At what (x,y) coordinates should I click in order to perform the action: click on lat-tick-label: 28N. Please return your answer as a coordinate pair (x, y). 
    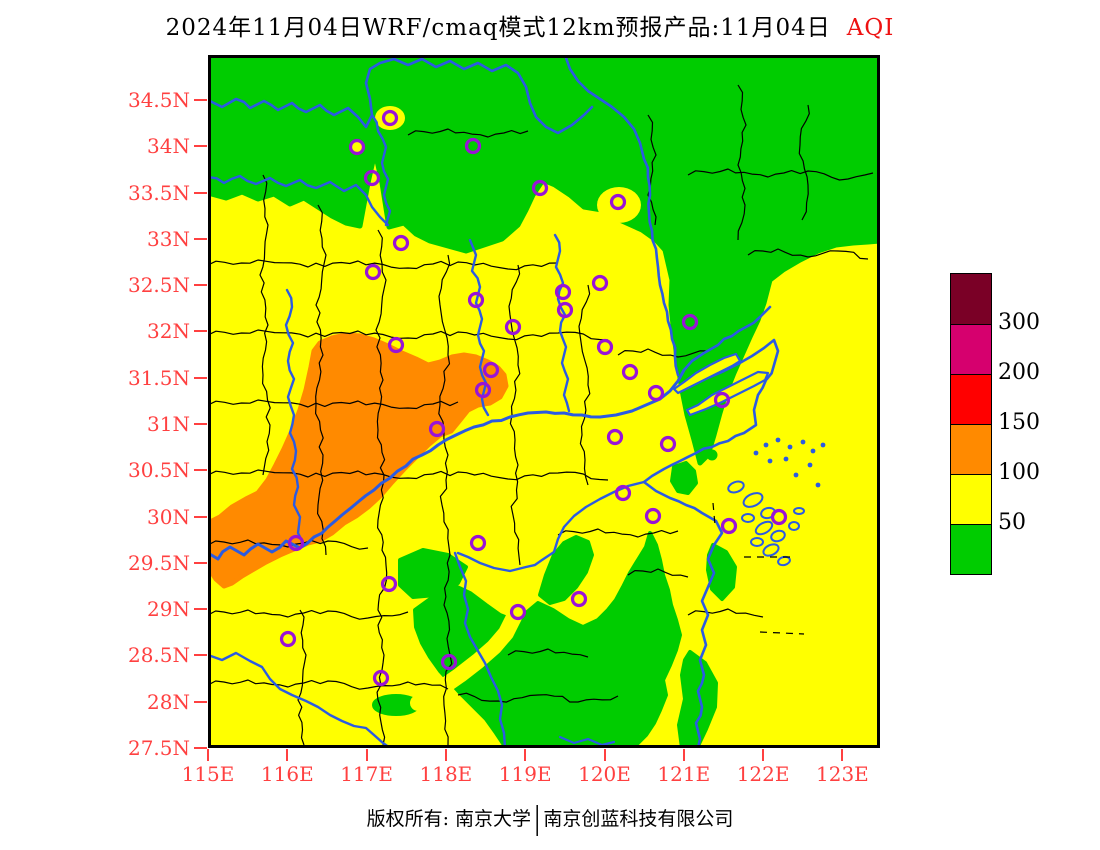
    Looking at the image, I should click on (168, 701).